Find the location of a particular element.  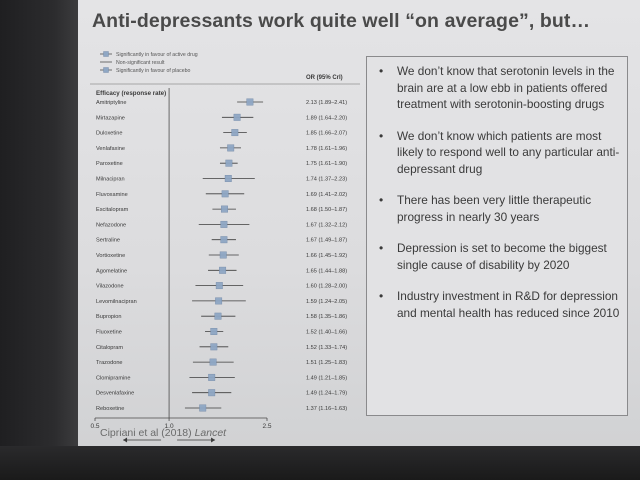

drug-name: Milnacipran is located at coordinates (110, 180).